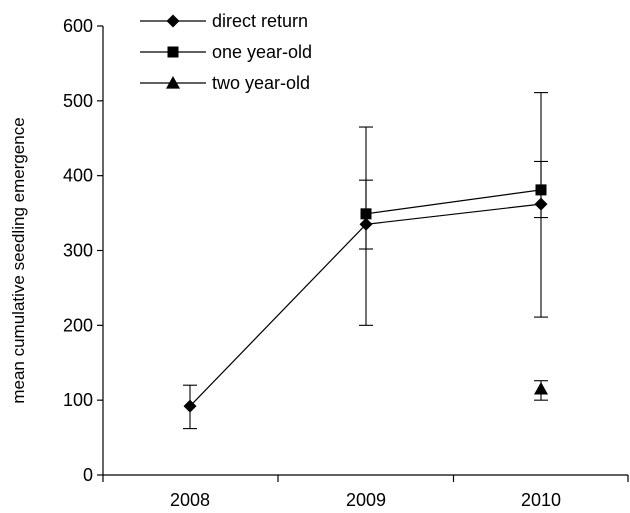  I want to click on y-tick-label: 500, so click(78, 101).